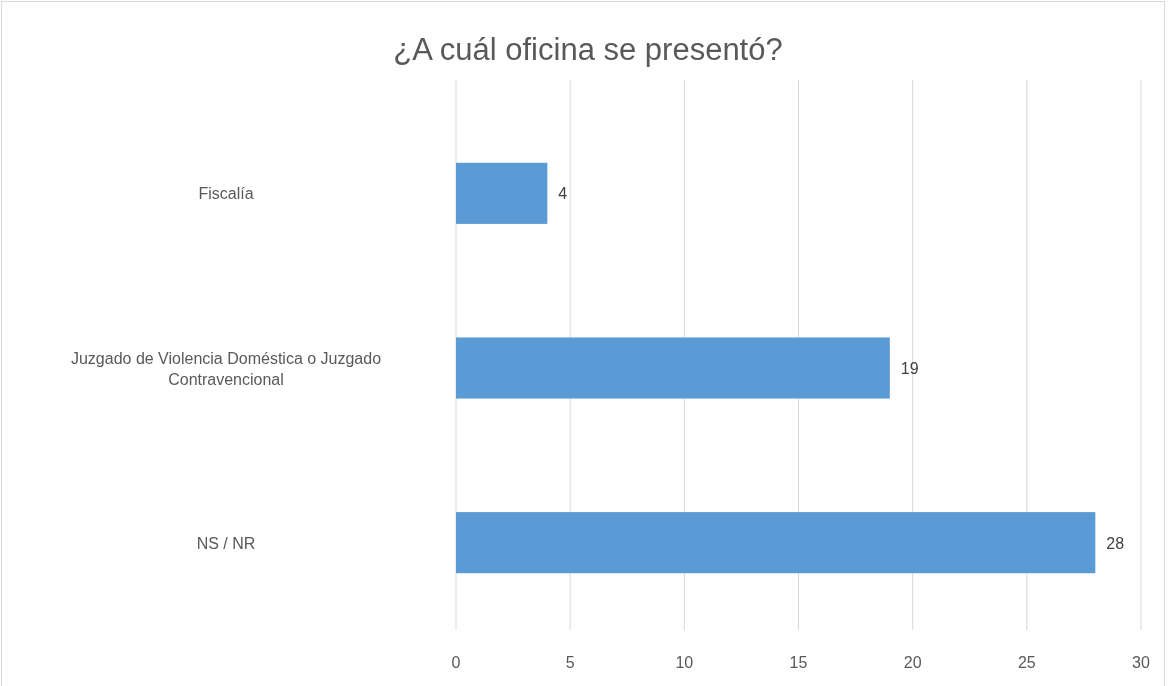 Image resolution: width=1176 pixels, height=686 pixels. Describe the element at coordinates (226, 368) in the screenshot. I see `y-tick-label: Juzgado de Violencia Doméstica o Juzgado Contravencional` at that location.